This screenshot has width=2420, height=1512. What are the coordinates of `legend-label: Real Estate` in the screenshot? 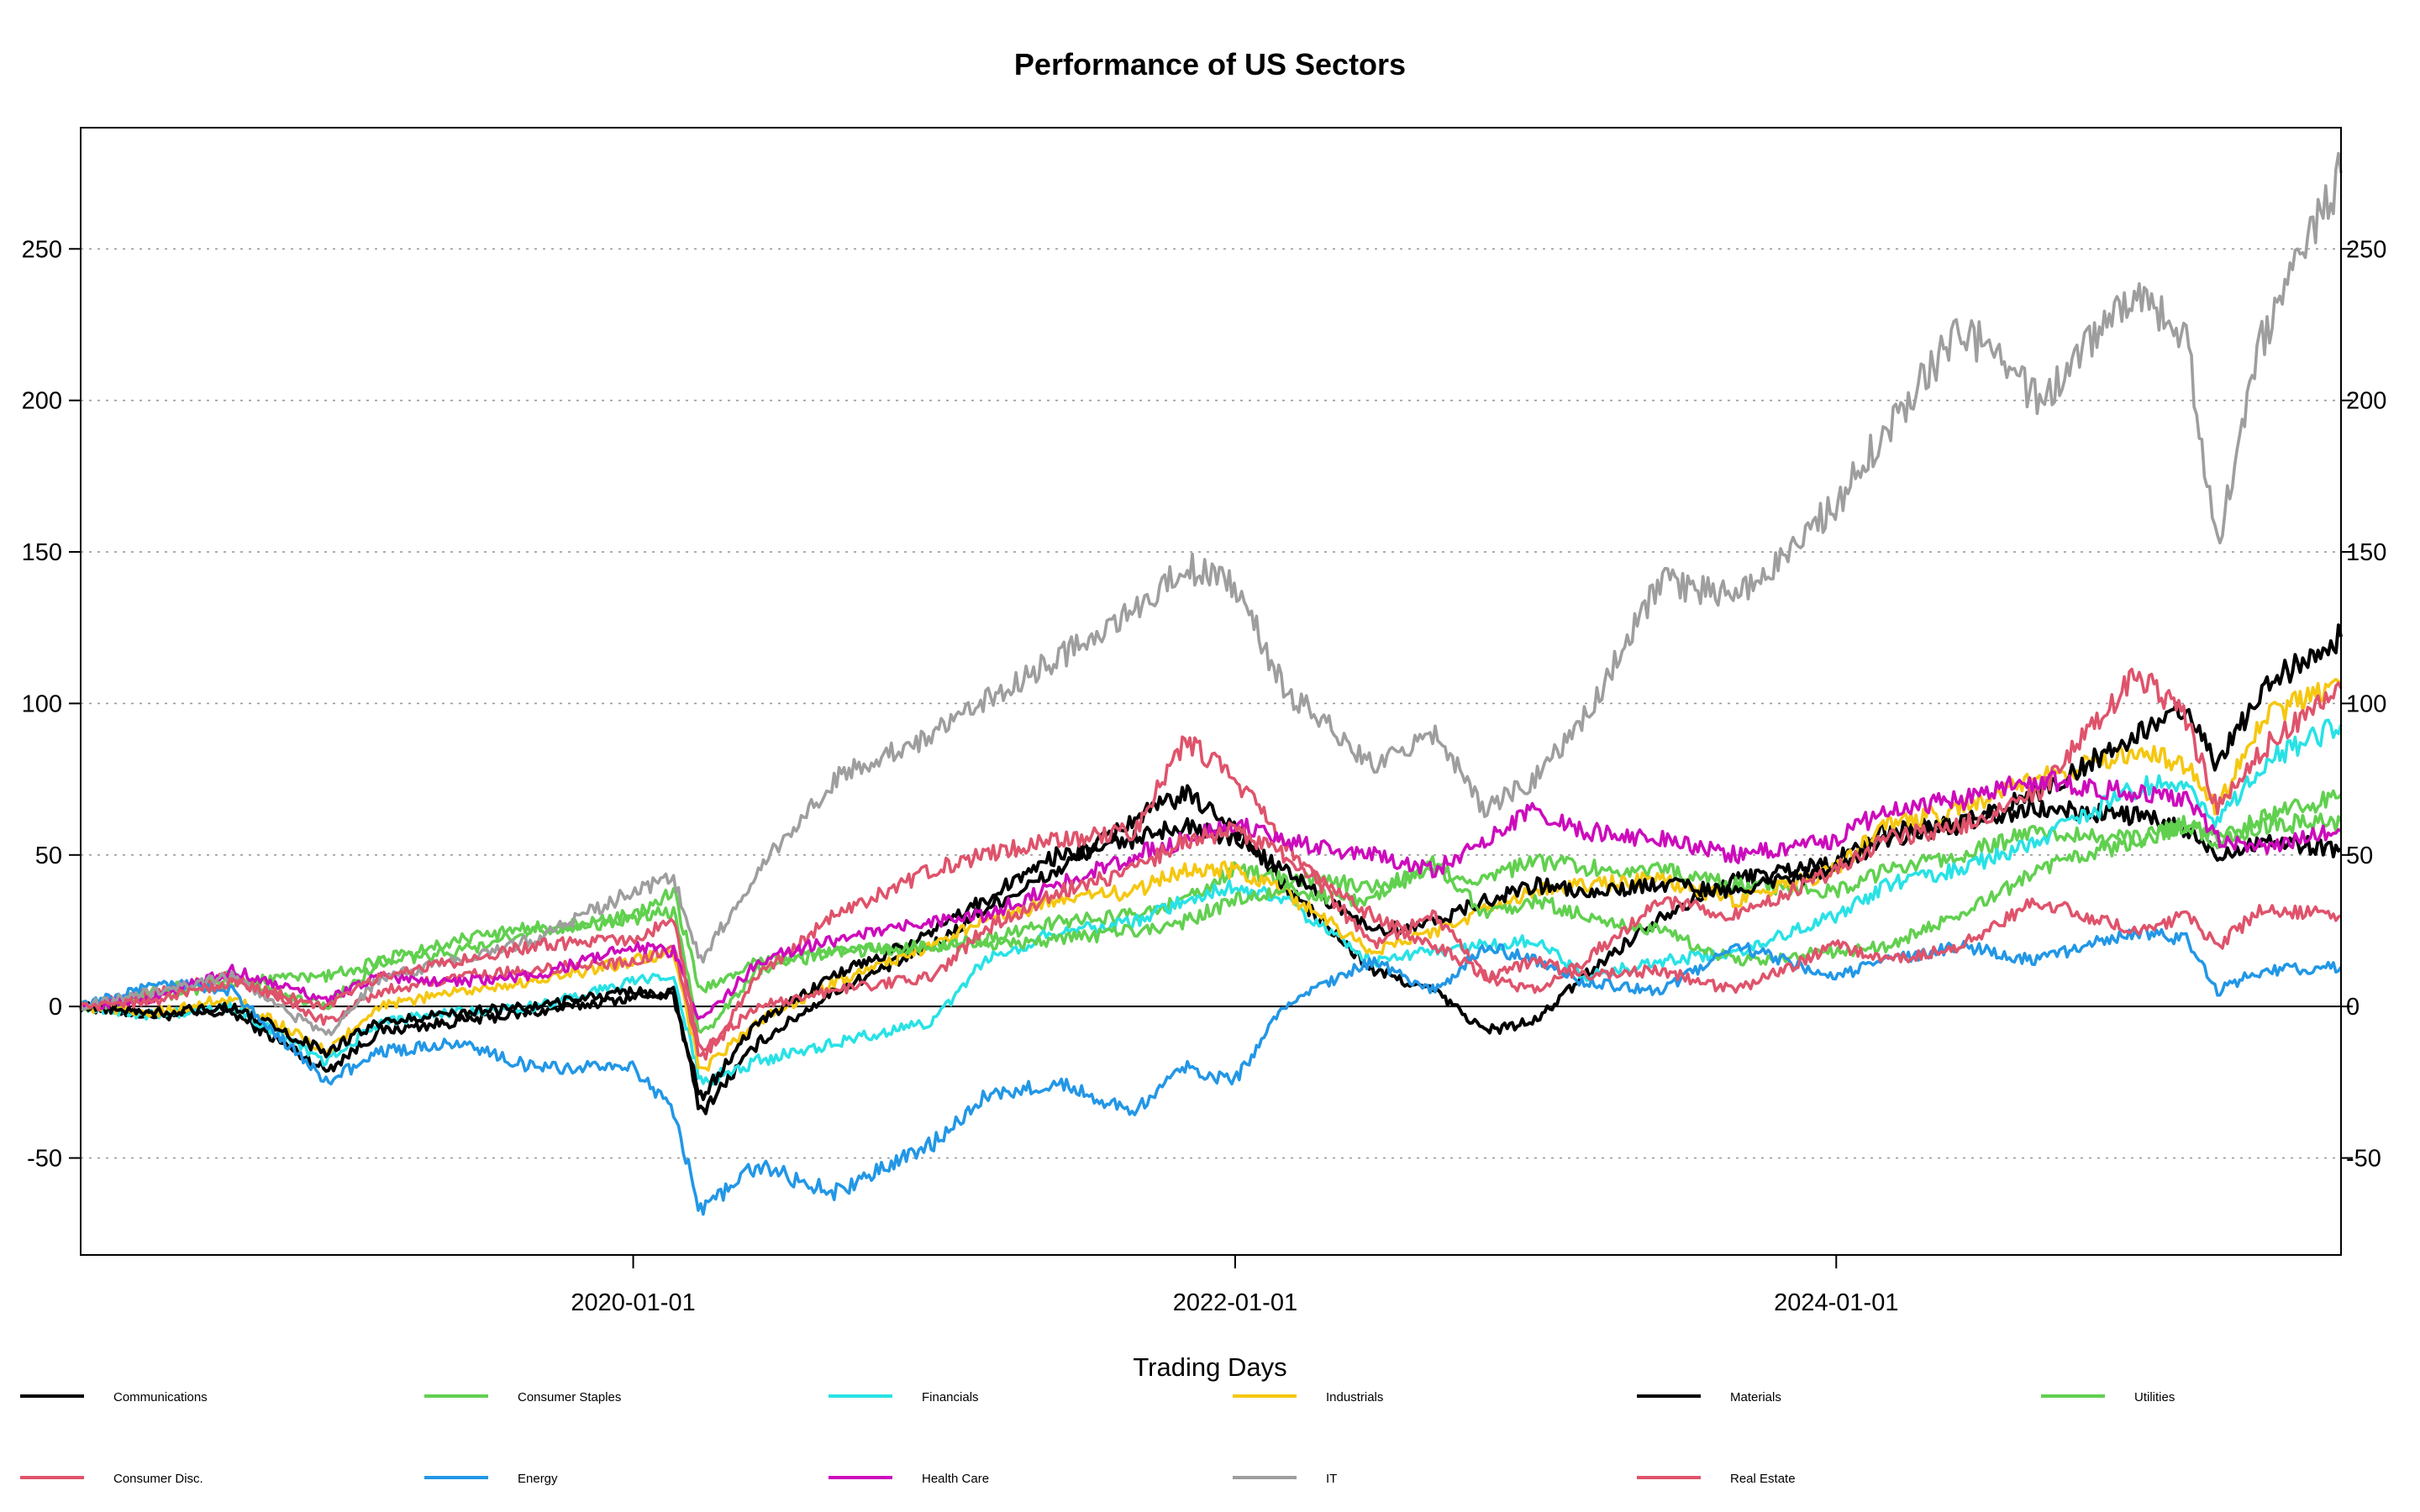 It's located at (1763, 1479).